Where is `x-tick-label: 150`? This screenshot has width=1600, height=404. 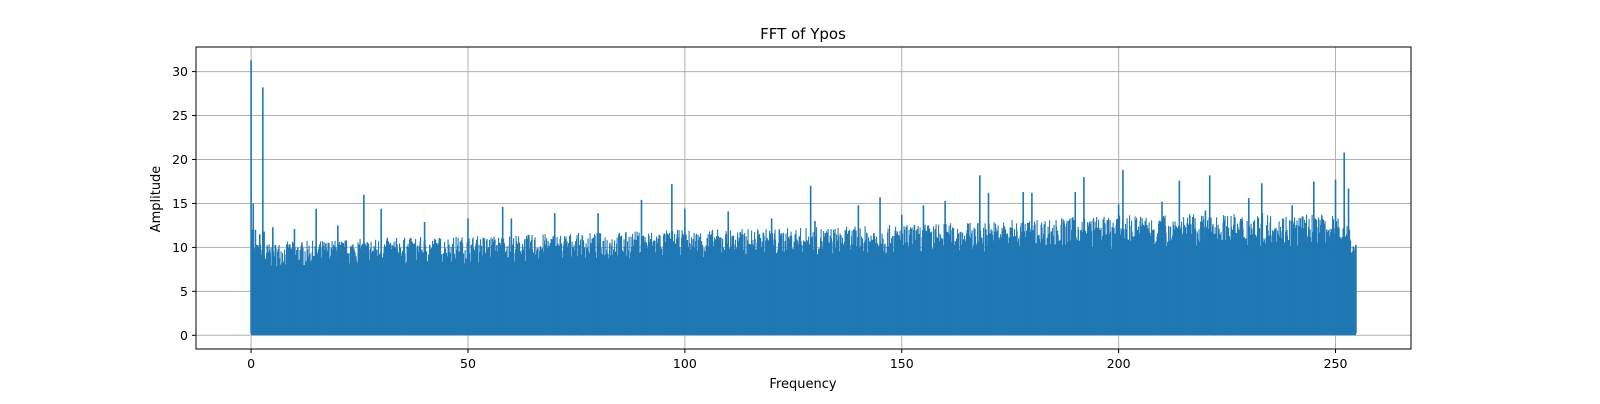
x-tick-label: 150 is located at coordinates (902, 363).